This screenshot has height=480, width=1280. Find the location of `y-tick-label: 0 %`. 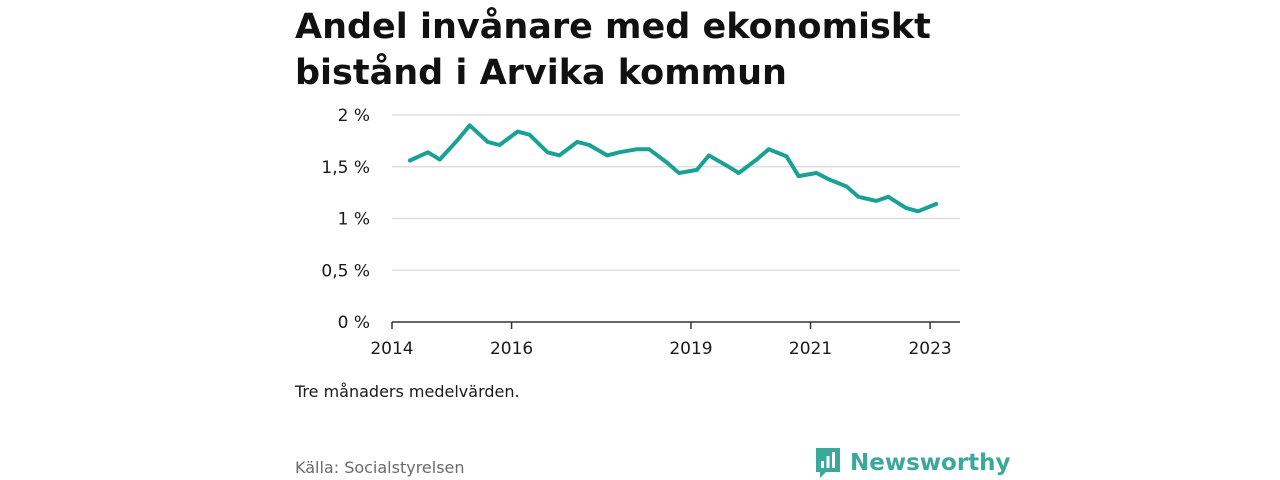

y-tick-label: 0 % is located at coordinates (354, 323).